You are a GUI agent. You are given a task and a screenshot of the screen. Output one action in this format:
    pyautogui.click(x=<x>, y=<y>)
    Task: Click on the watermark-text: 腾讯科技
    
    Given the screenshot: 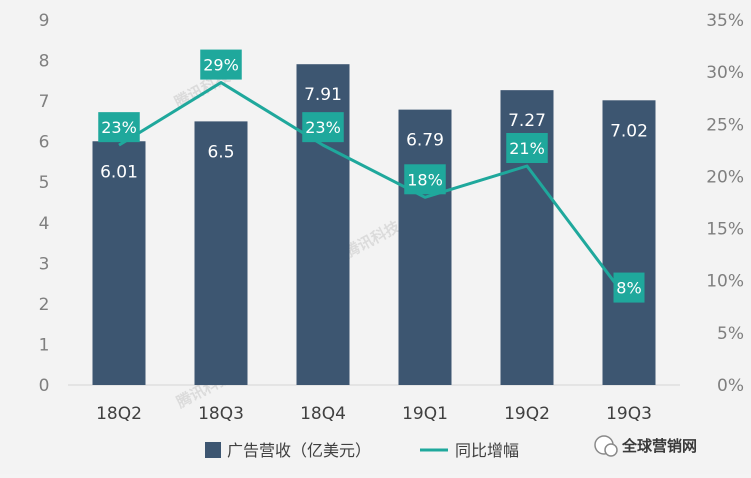 What is the action you would take?
    pyautogui.click(x=372, y=239)
    